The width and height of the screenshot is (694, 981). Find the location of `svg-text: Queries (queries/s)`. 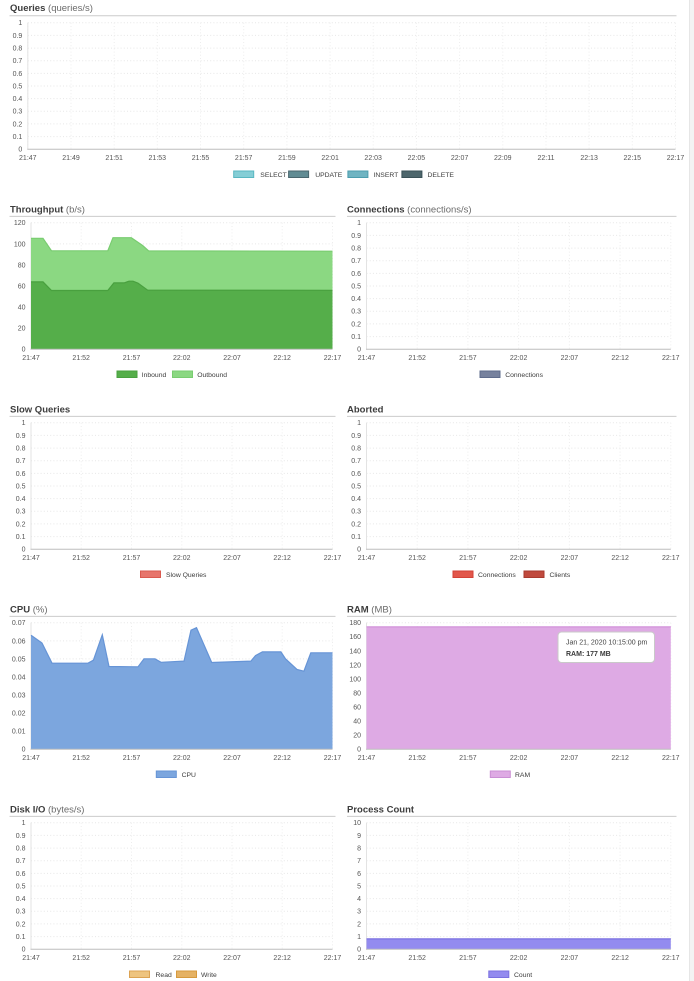

svg-text: Queries (queries/s) is located at coordinates (51, 8).